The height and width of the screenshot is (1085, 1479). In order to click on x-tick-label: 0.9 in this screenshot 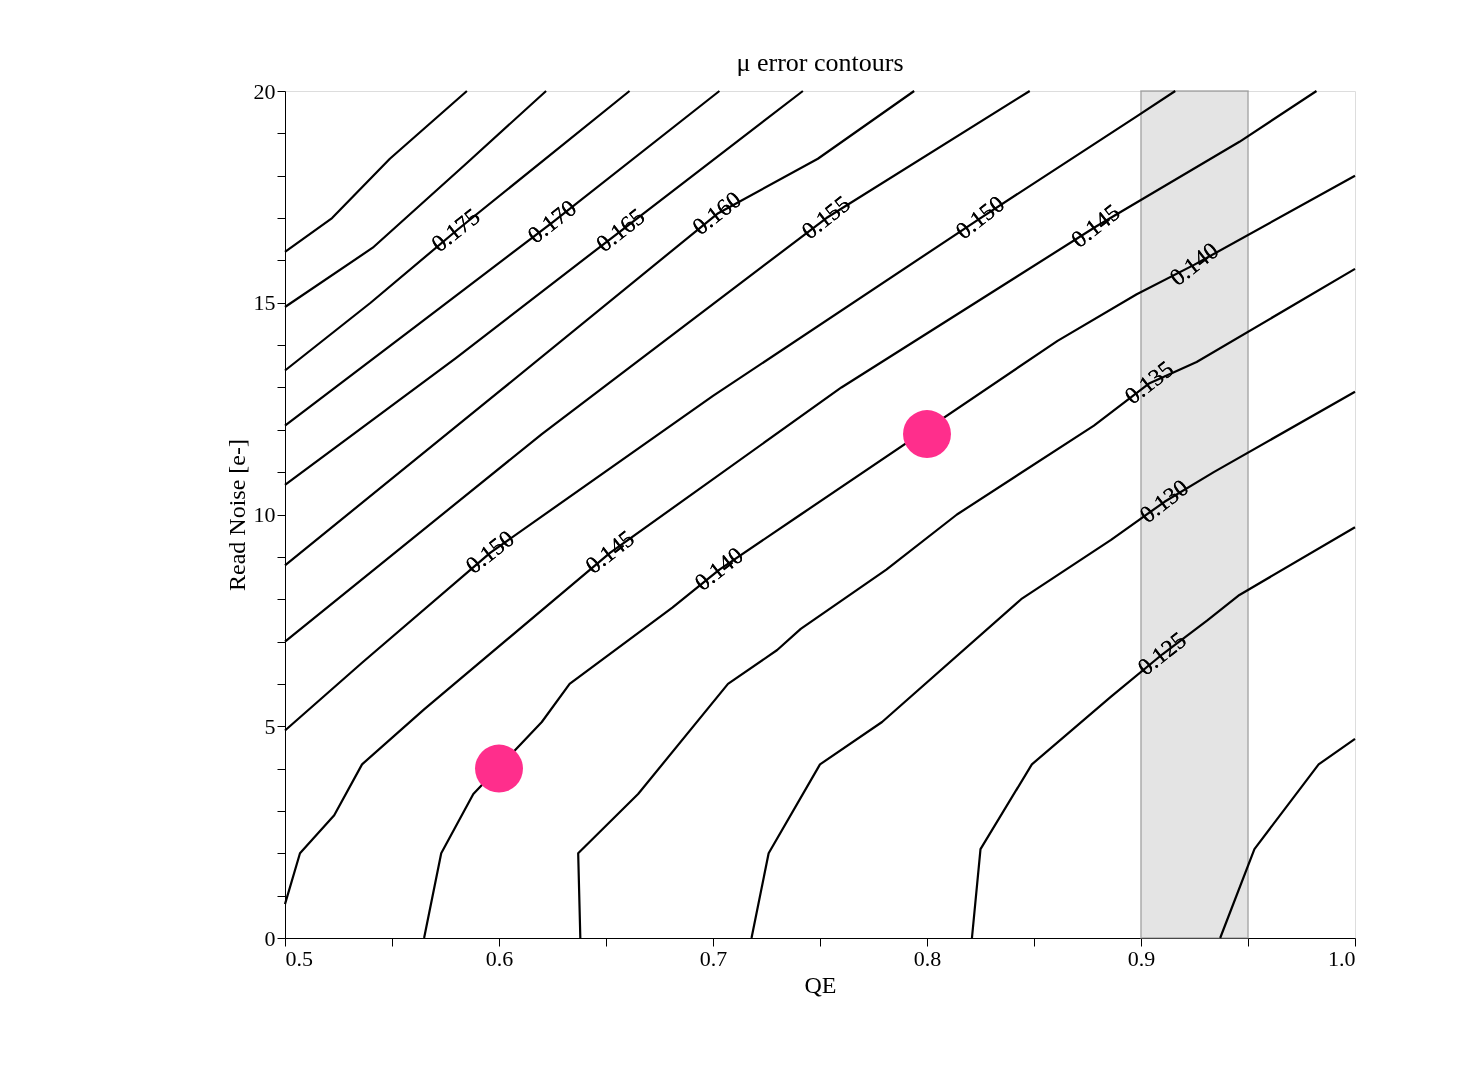, I will do `click(1141, 958)`.